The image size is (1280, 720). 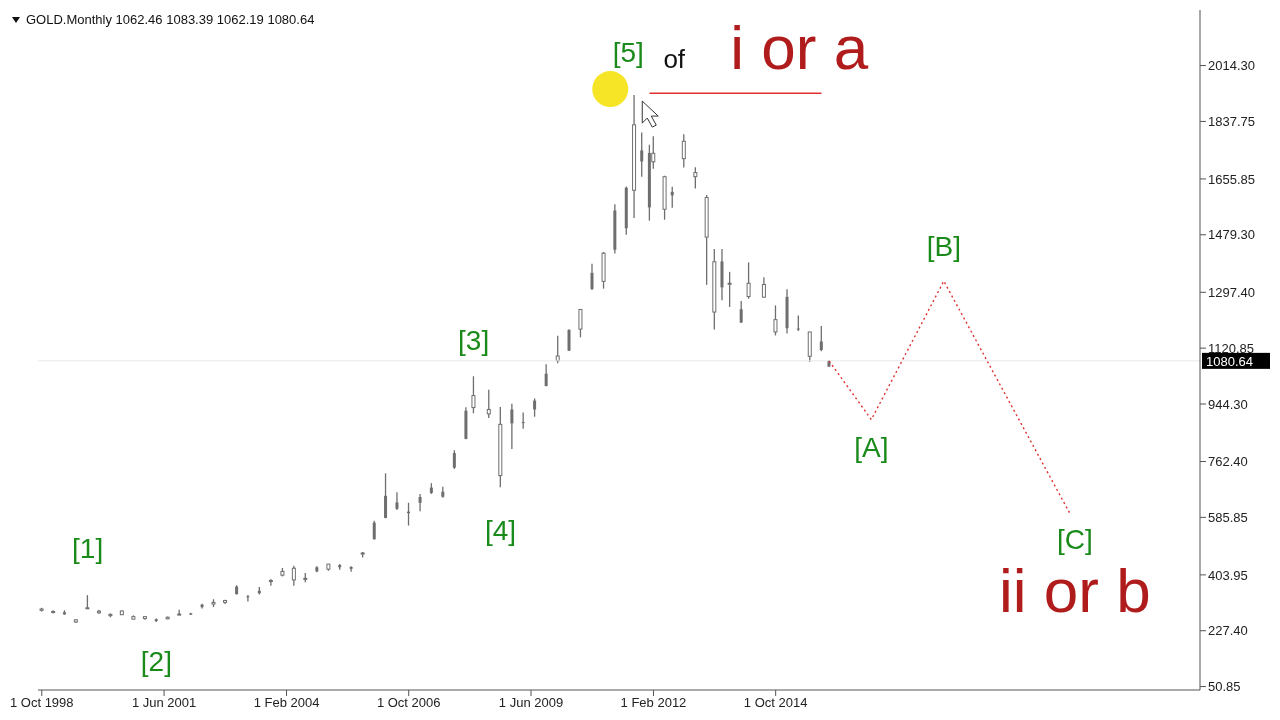 What do you see at coordinates (1231, 179) in the screenshot?
I see `y-tick-label: 1655.85` at bounding box center [1231, 179].